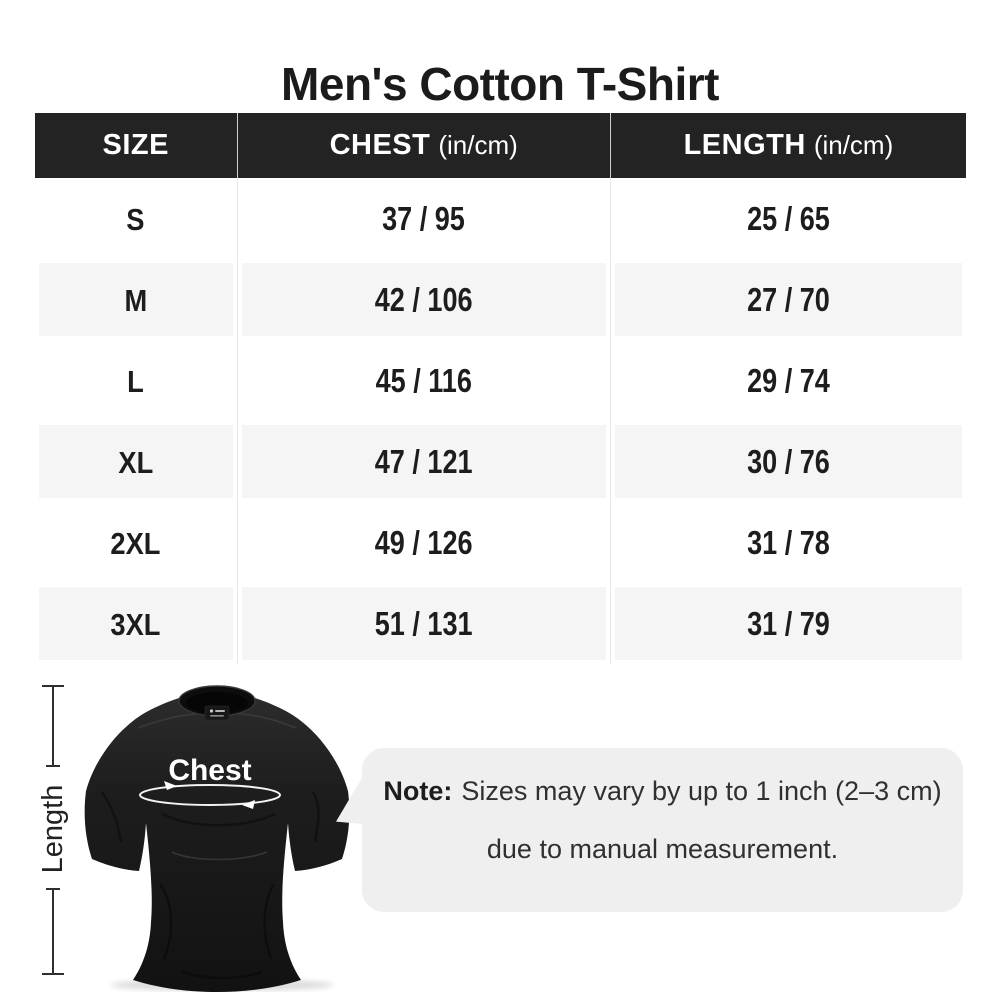 The height and width of the screenshot is (1000, 1000). Describe the element at coordinates (53, 974) in the screenshot. I see `measure-cap-bottom` at that location.